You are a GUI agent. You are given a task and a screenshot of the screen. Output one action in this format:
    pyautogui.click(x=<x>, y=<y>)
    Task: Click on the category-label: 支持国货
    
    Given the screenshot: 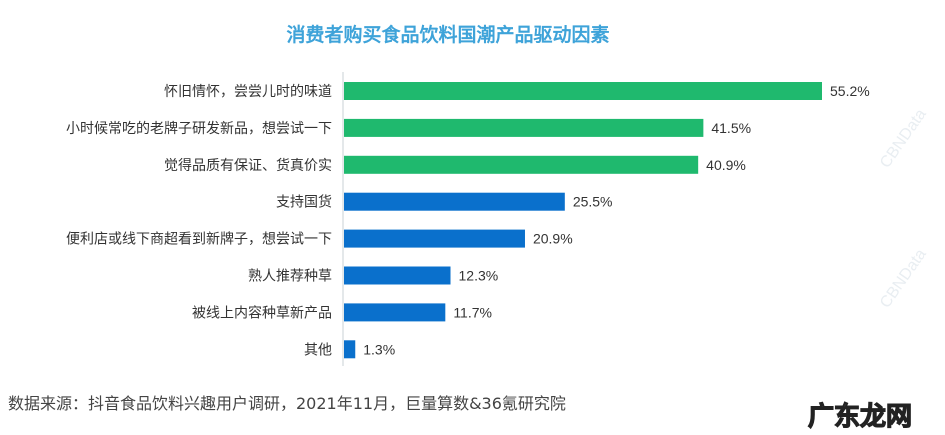 What is the action you would take?
    pyautogui.click(x=304, y=202)
    